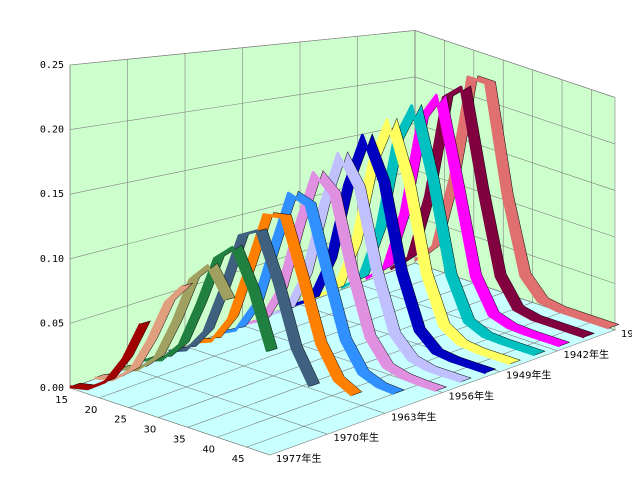  Describe the element at coordinates (238, 459) in the screenshot. I see `x-tick-label: 45` at that location.